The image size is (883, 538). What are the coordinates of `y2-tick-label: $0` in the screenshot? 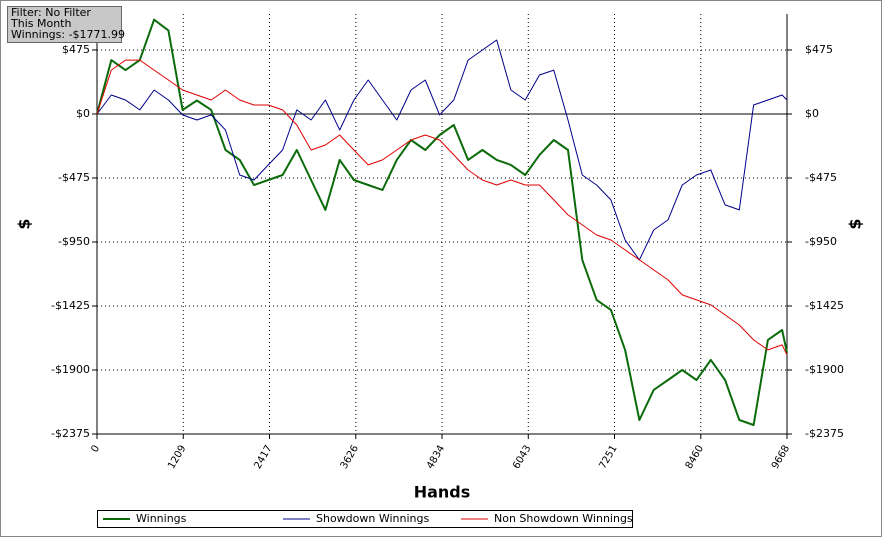 It's located at (812, 113).